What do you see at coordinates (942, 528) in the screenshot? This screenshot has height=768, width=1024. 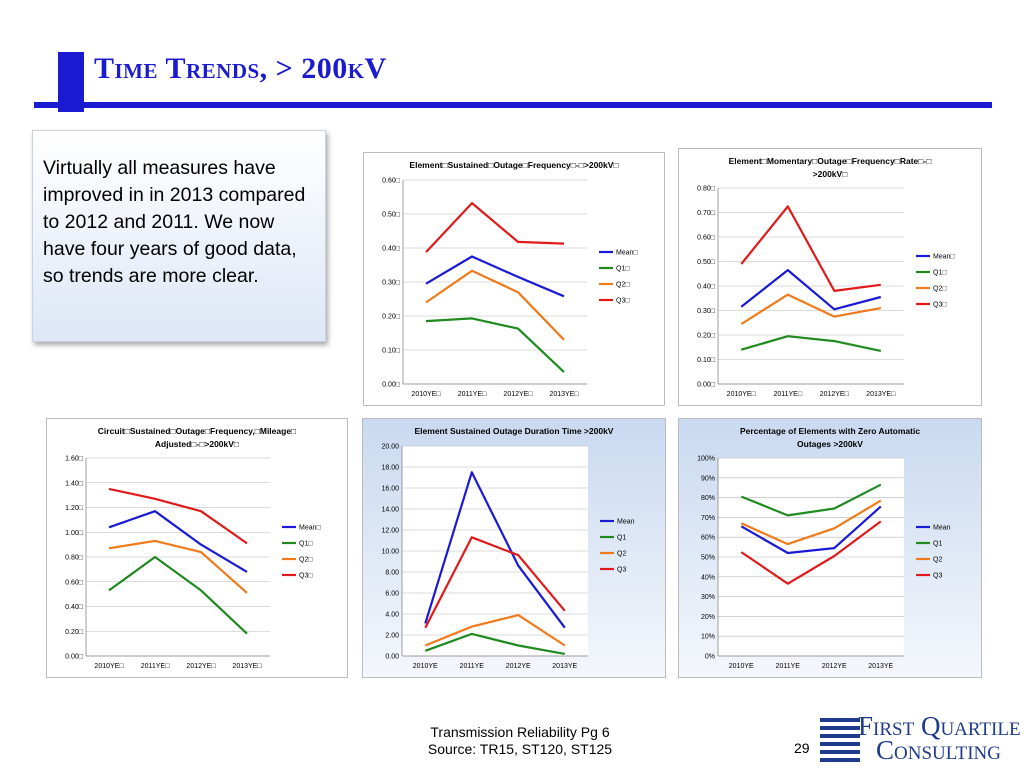 I see `legend-label-mean: Mean` at bounding box center [942, 528].